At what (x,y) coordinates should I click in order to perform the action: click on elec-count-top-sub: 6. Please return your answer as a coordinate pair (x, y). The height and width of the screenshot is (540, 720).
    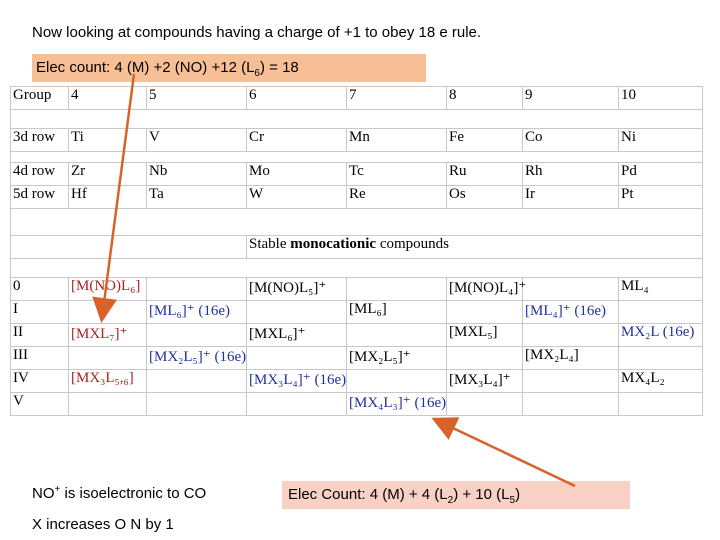
    Looking at the image, I should click on (257, 73).